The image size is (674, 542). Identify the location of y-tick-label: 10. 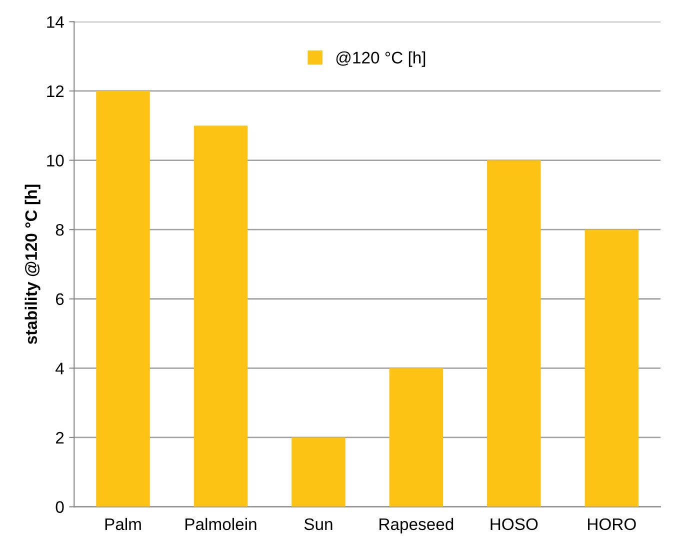
(55, 160).